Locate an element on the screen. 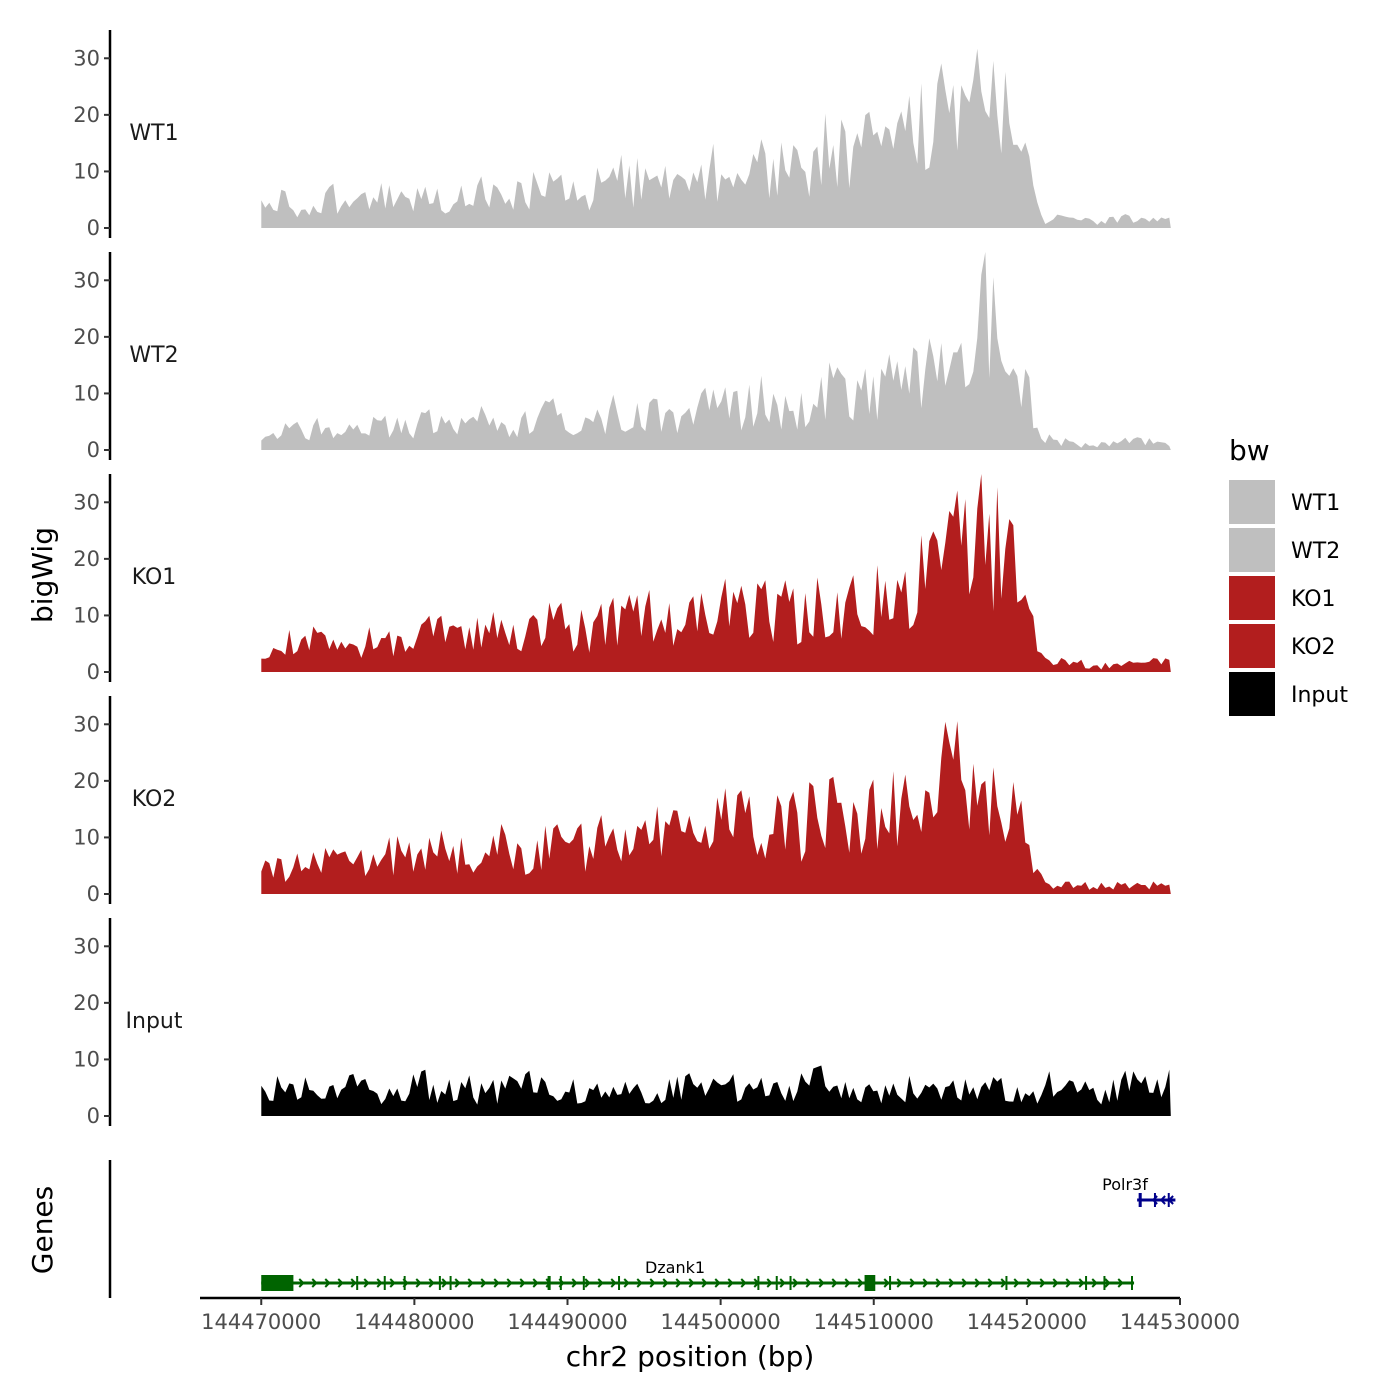 This screenshot has width=1400, height=1400. track-label: WT1 is located at coordinates (153, 133).